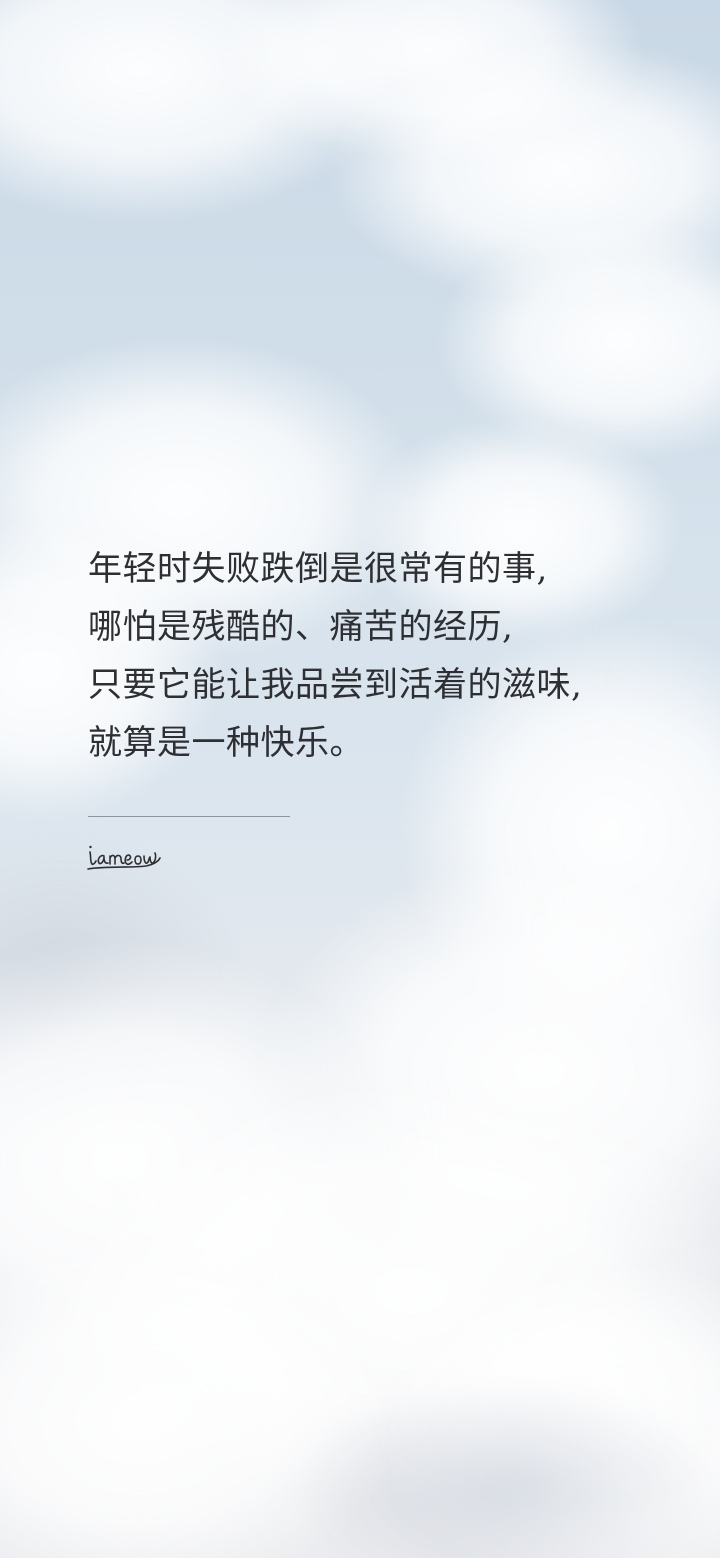 Image resolution: width=720 pixels, height=1558 pixels. What do you see at coordinates (335, 685) in the screenshot?
I see `quote-line: 只要它能让我品尝到活着的滋味,` at bounding box center [335, 685].